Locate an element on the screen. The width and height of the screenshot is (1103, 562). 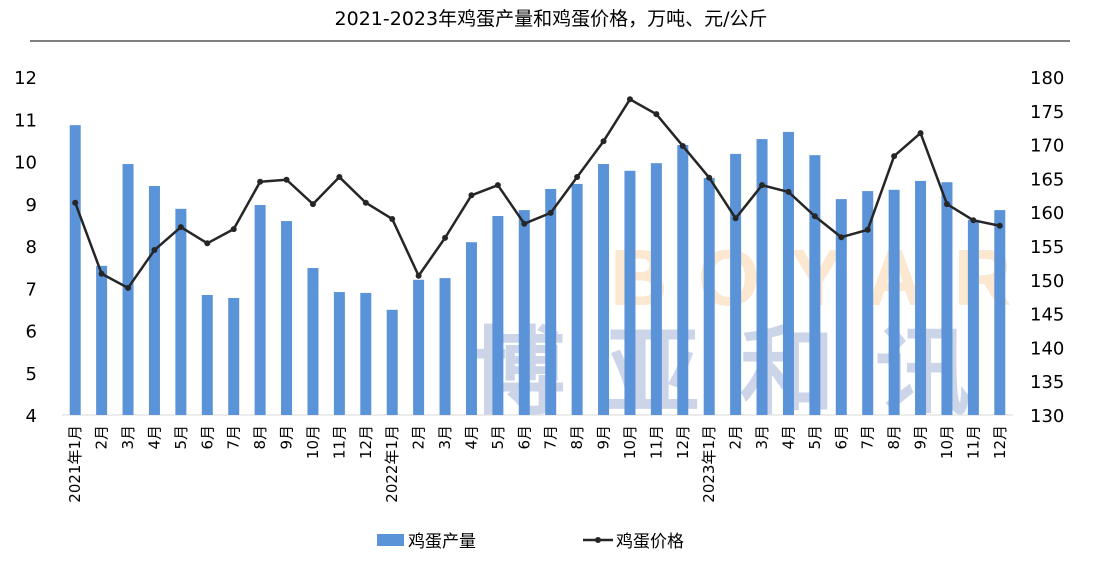
y-left-tick: 5 is located at coordinates (31, 374).